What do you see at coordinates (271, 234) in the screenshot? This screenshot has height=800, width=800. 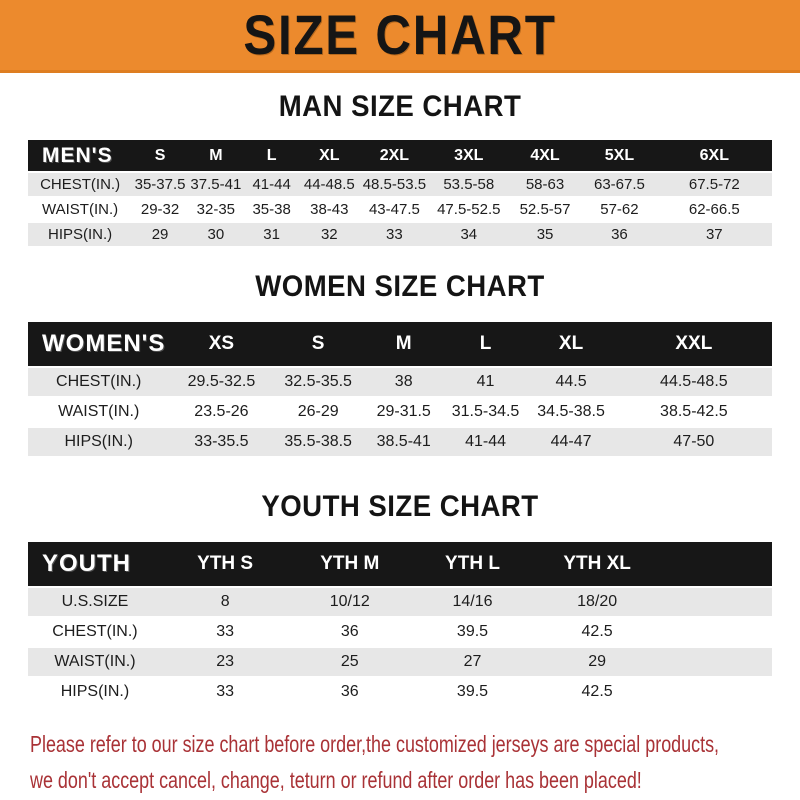 I see `size-cell: 31` at bounding box center [271, 234].